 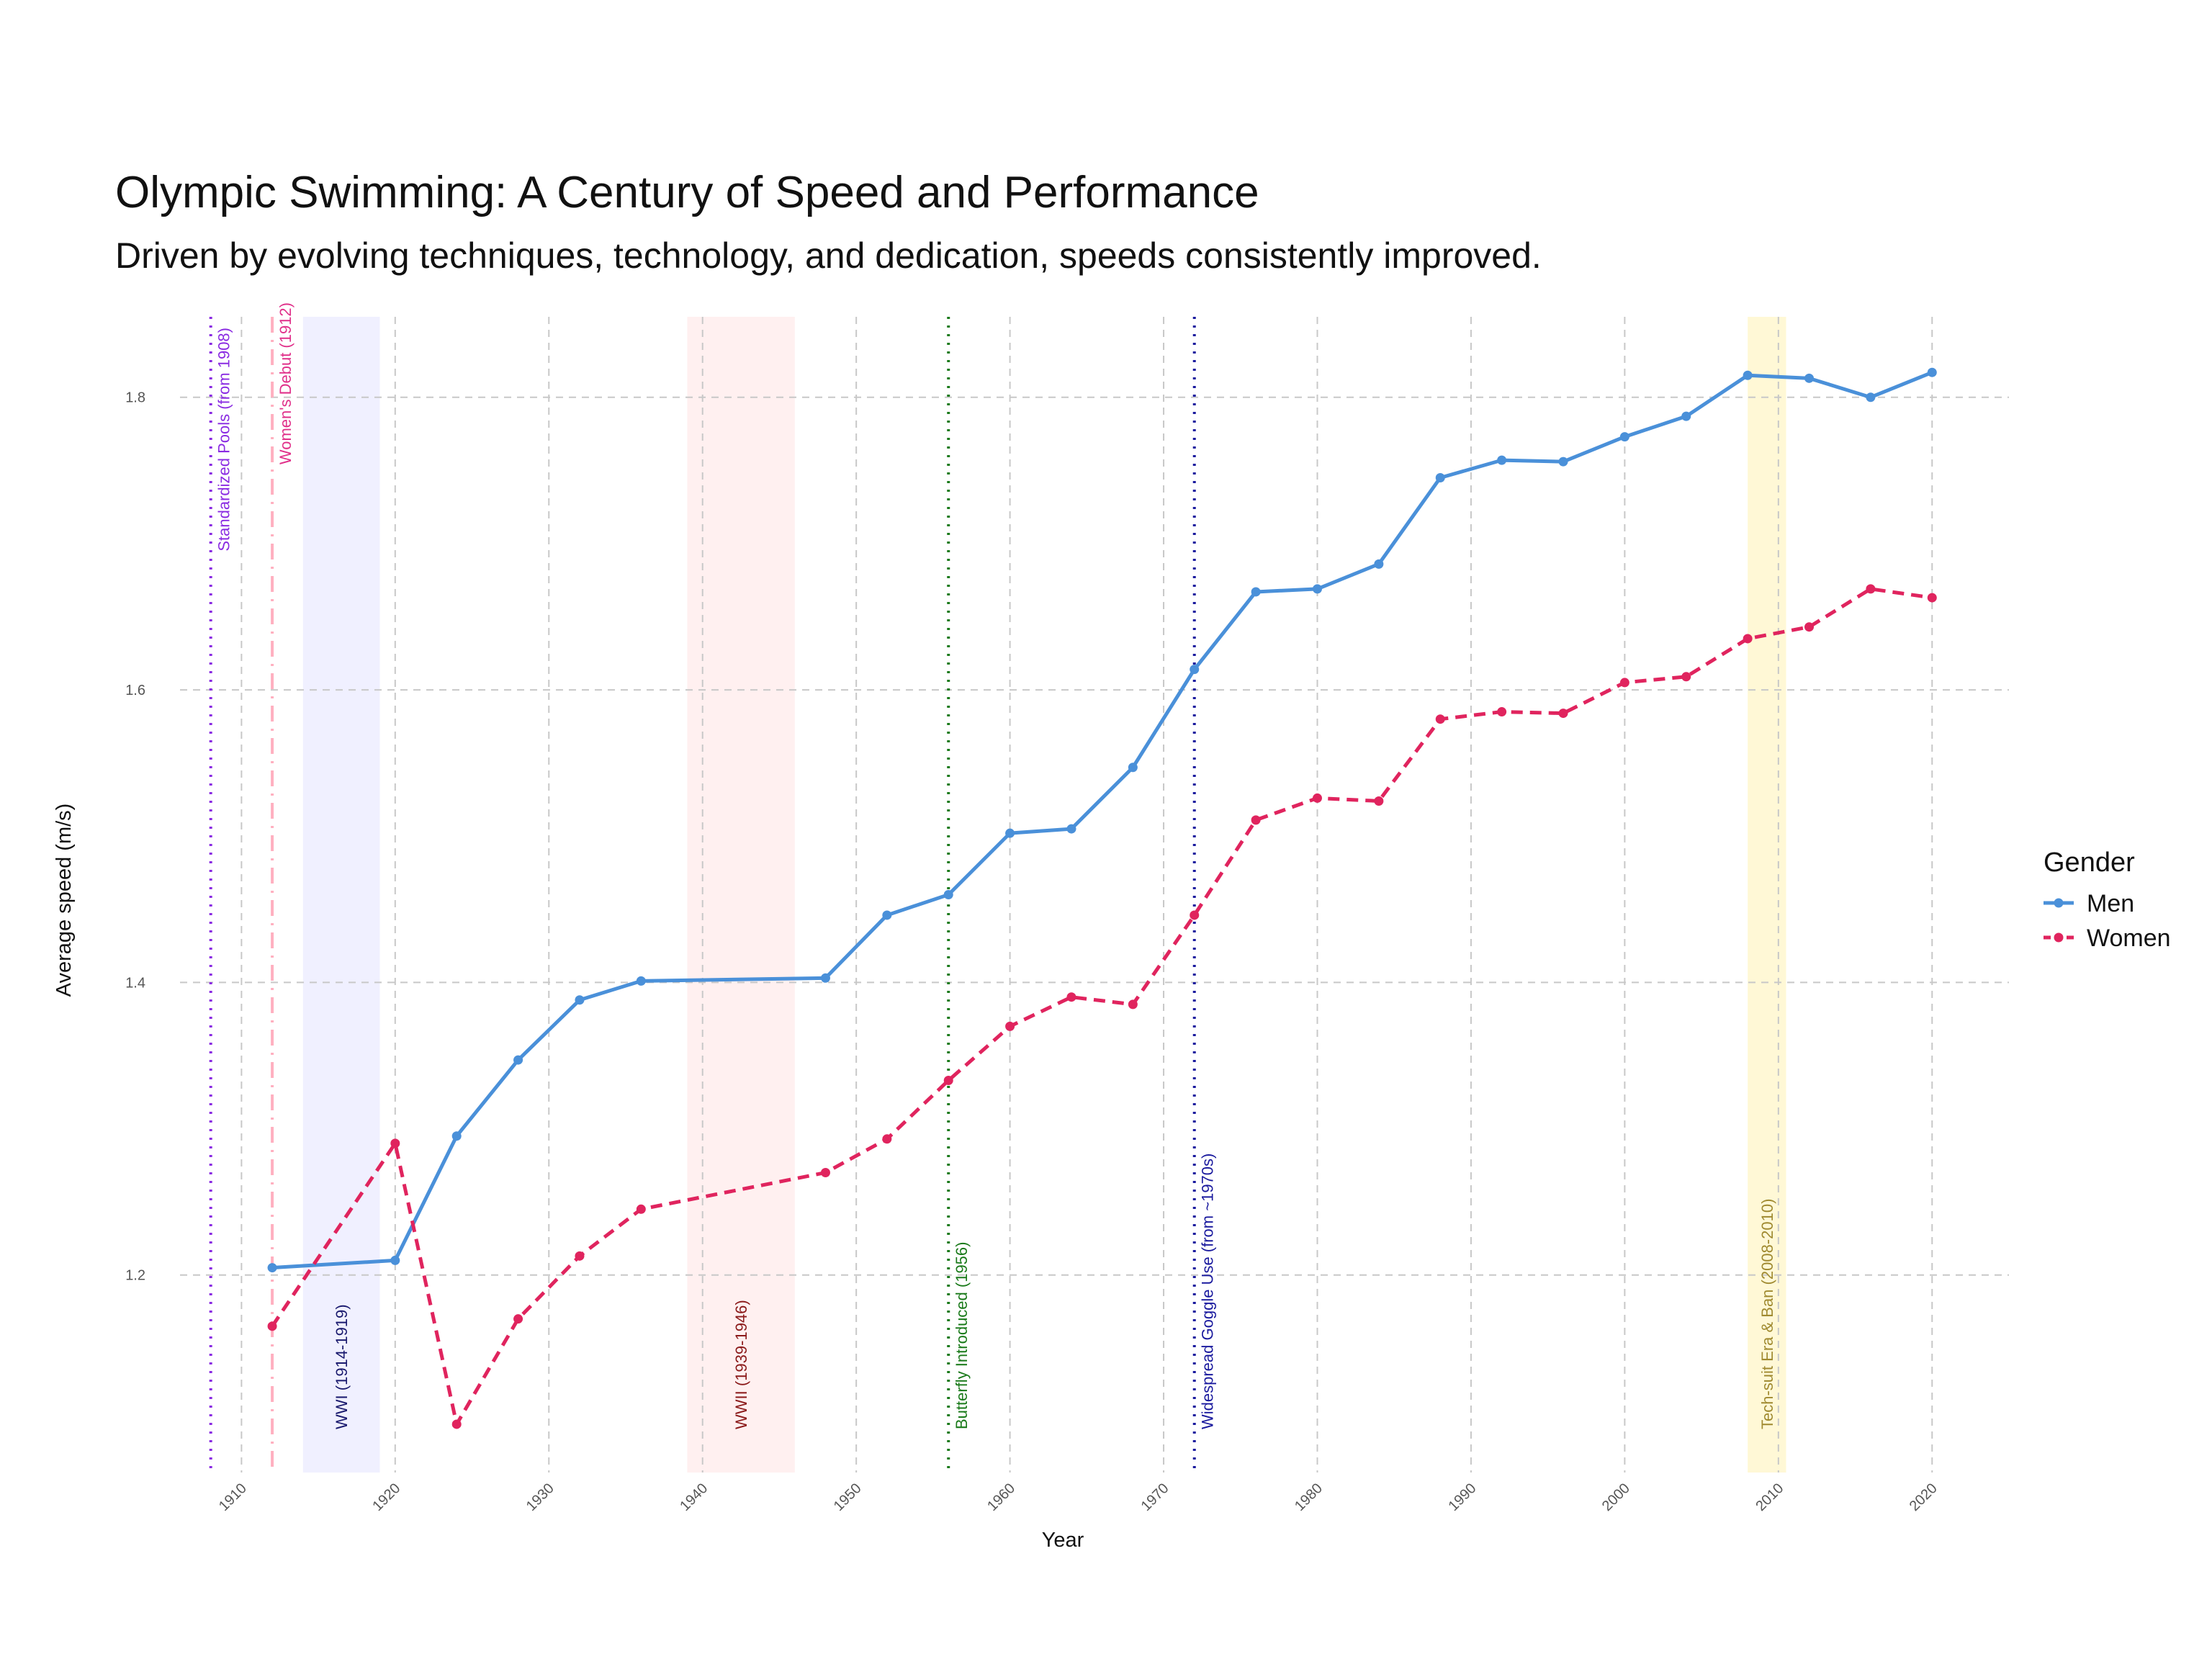 What do you see at coordinates (1624, 437) in the screenshot?
I see `data-point-men-2000` at bounding box center [1624, 437].